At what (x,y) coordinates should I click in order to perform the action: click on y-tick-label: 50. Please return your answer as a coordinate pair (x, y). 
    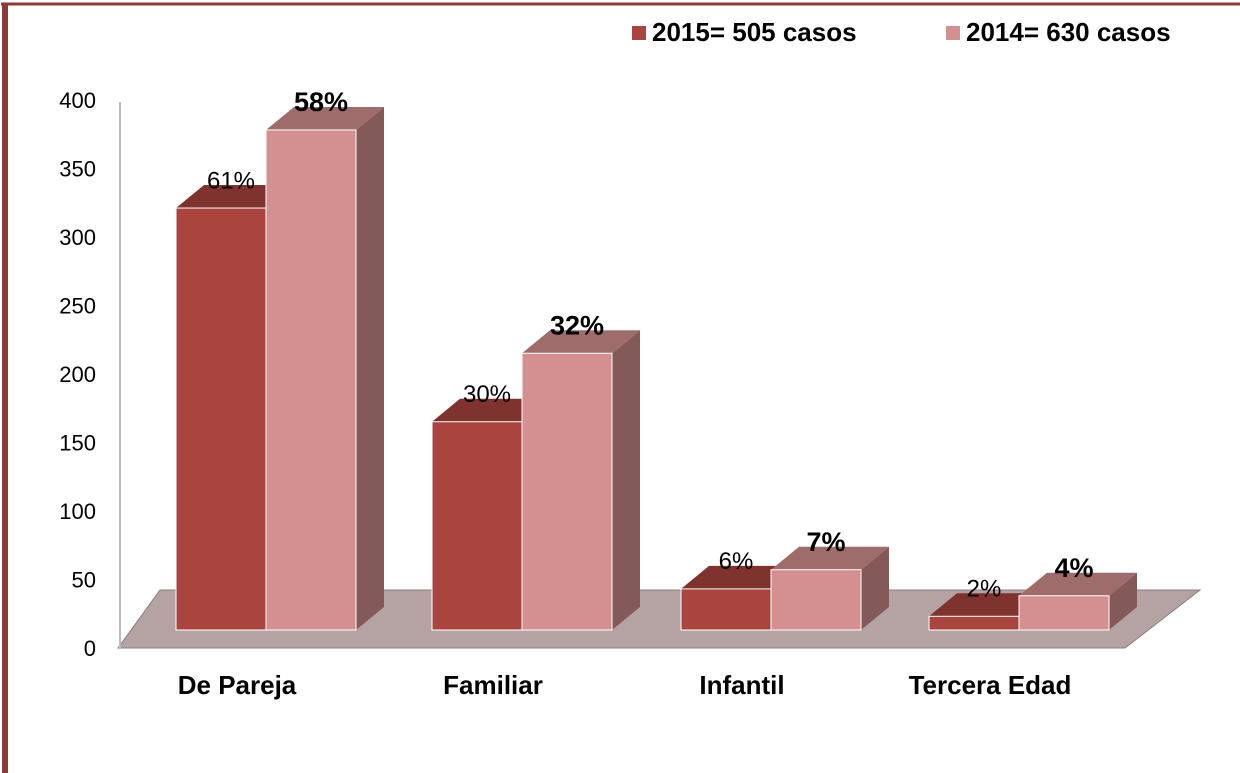
    Looking at the image, I should click on (84, 579).